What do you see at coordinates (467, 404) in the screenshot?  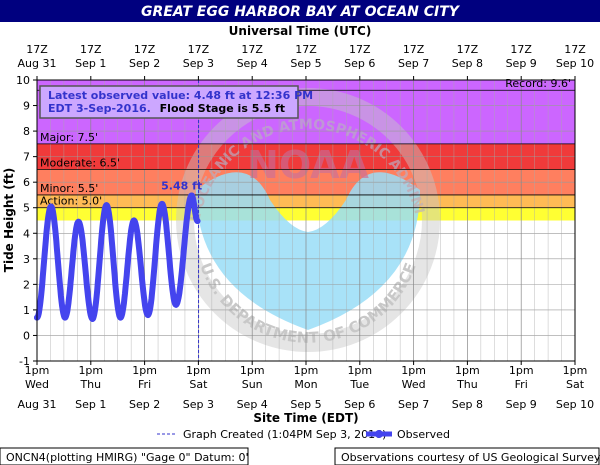 I see `x-tick-date-label: Sep 8` at bounding box center [467, 404].